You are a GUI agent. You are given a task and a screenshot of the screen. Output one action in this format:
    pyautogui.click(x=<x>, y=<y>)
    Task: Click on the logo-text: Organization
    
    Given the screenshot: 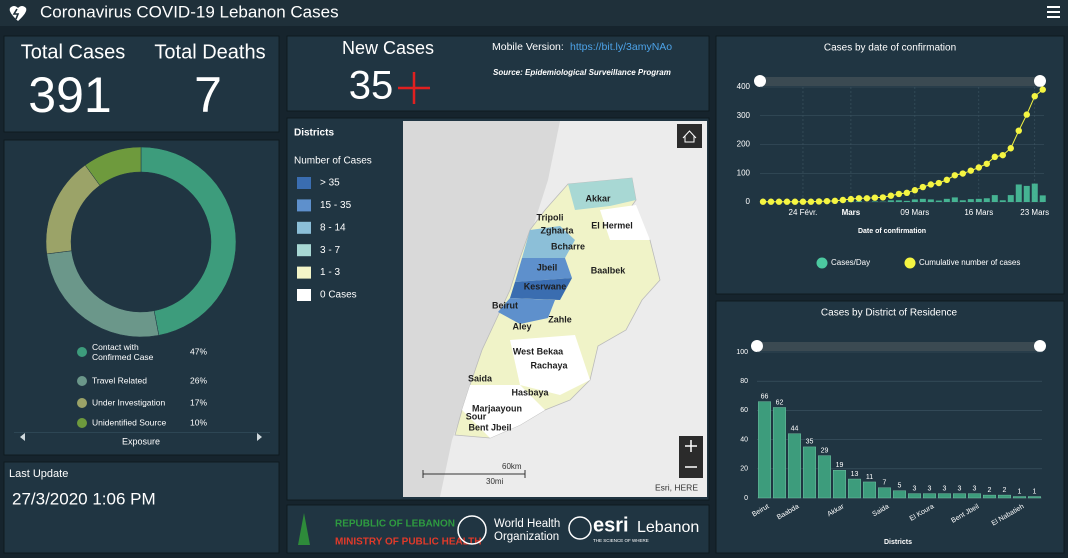 What is the action you would take?
    pyautogui.click(x=526, y=537)
    